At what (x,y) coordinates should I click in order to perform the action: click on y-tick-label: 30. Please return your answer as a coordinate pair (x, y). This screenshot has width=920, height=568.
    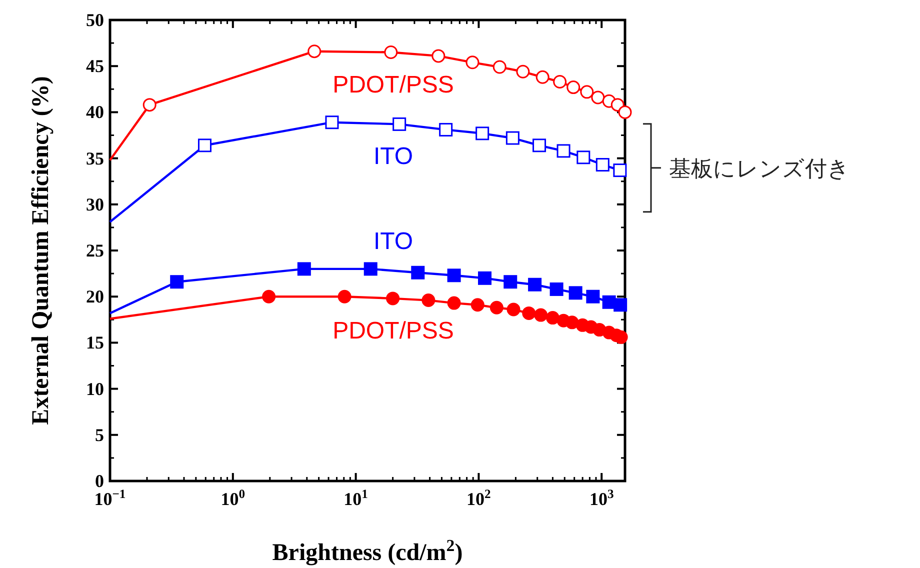
    Looking at the image, I should click on (95, 204).